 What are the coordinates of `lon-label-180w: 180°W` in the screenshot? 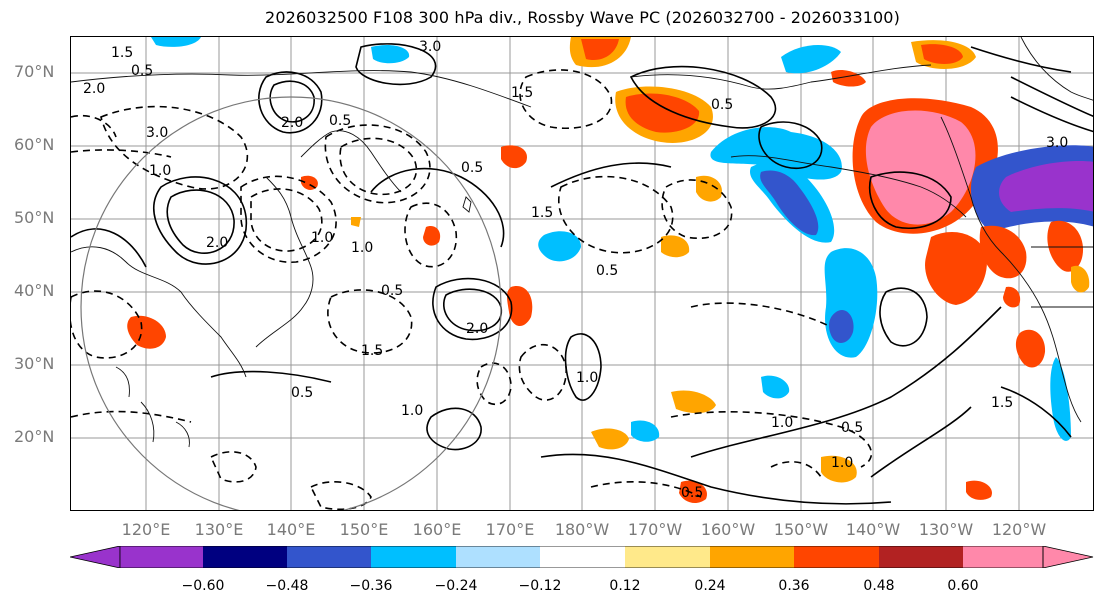 It's located at (582, 529).